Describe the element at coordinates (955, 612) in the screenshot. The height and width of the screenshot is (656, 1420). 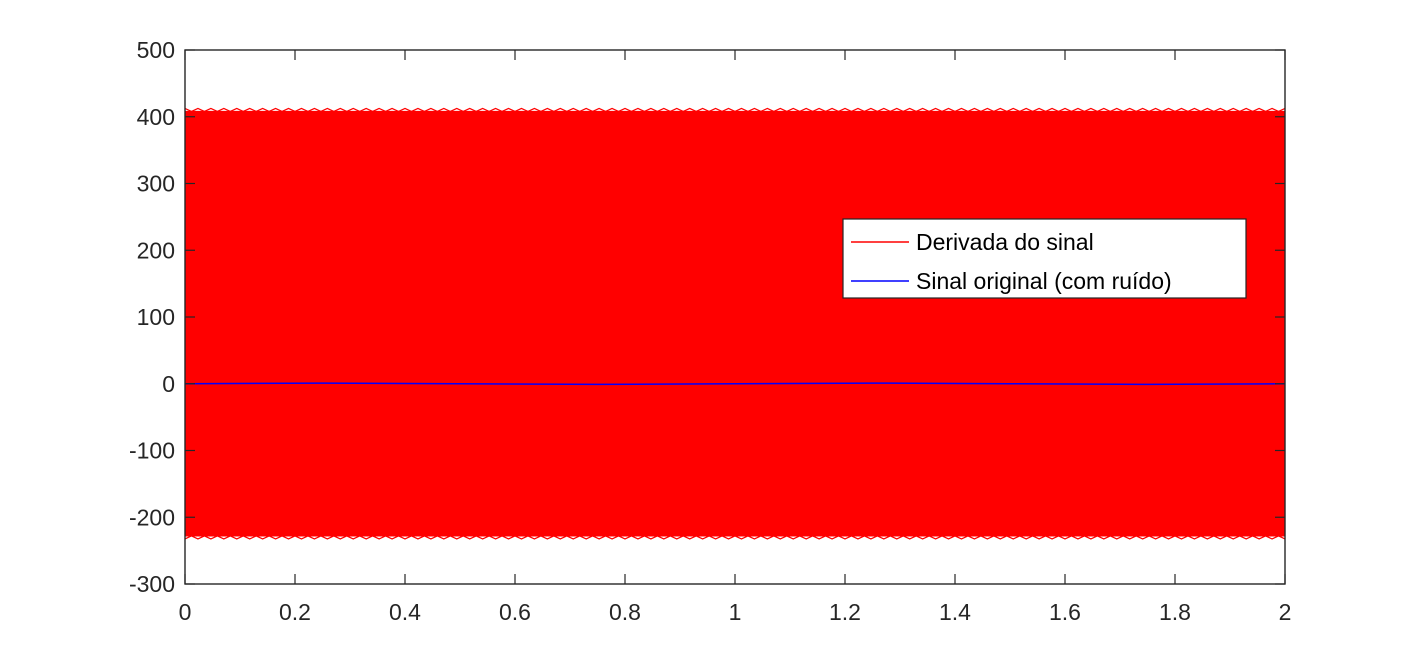
I see `x-tick-label: 1.4` at that location.